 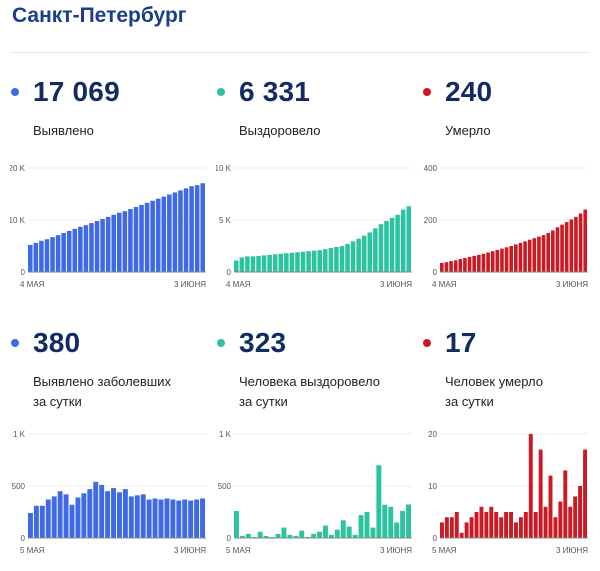 I want to click on y-tick-label: 10 K, so click(x=18, y=220).